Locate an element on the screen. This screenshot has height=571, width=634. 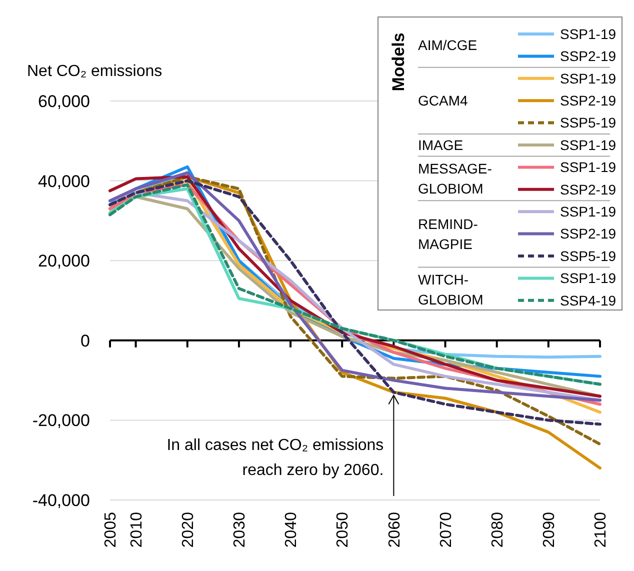
y-tick-label: 20,000 is located at coordinates (64, 261).